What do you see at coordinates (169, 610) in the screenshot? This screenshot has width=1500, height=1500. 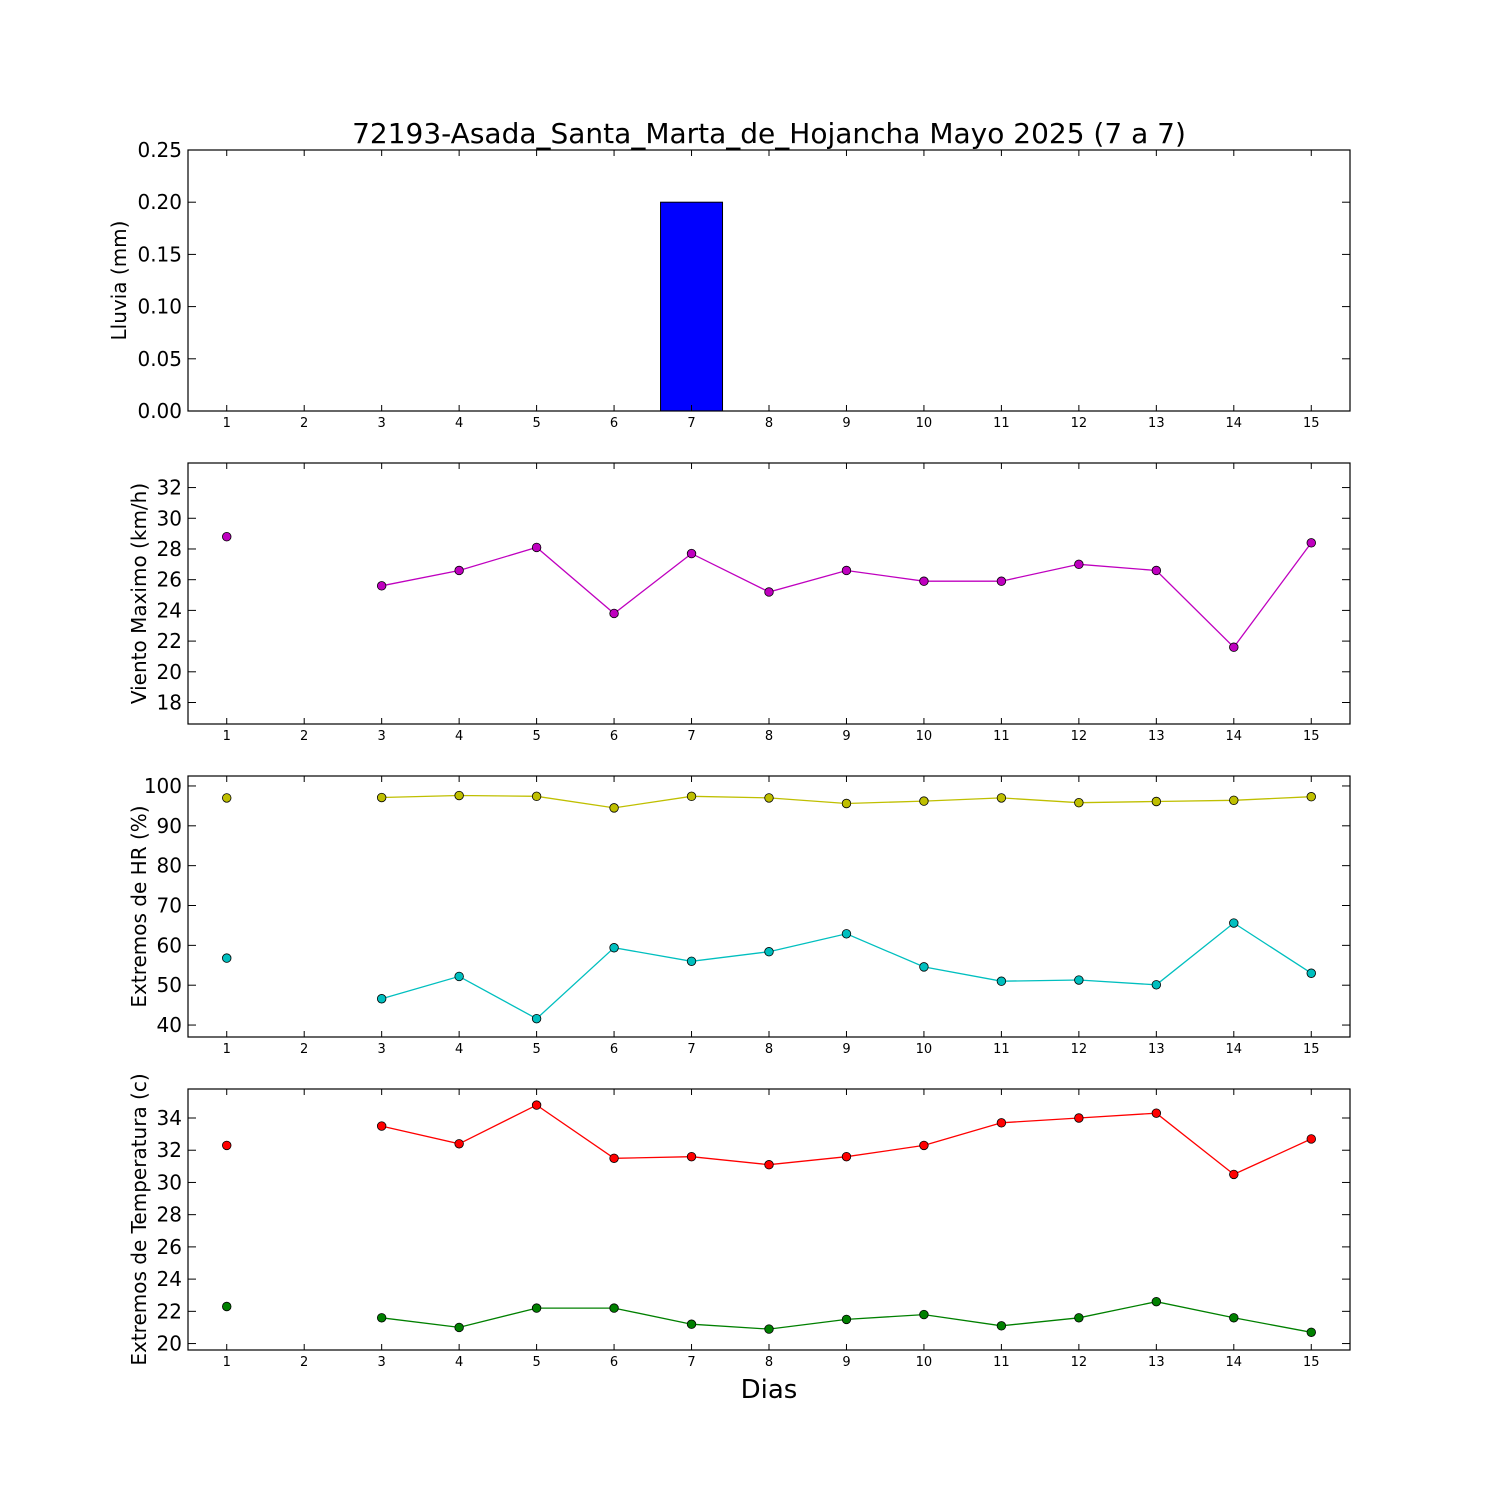 I see `y-tick-label: 24` at bounding box center [169, 610].